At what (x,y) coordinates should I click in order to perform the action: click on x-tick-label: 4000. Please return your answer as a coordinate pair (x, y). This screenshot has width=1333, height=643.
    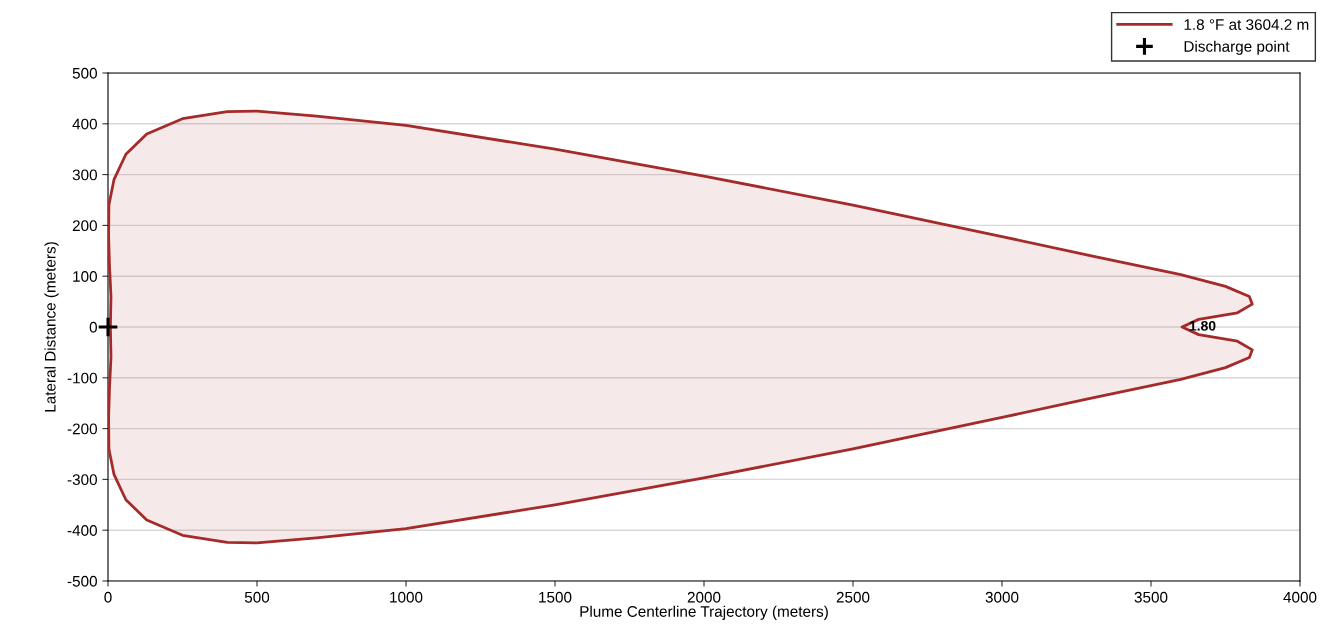
    Looking at the image, I should click on (1300, 597).